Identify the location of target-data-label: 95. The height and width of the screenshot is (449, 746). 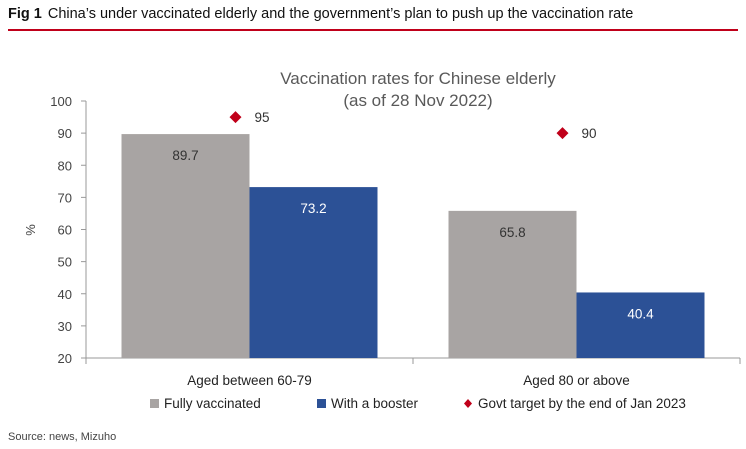
(262, 117).